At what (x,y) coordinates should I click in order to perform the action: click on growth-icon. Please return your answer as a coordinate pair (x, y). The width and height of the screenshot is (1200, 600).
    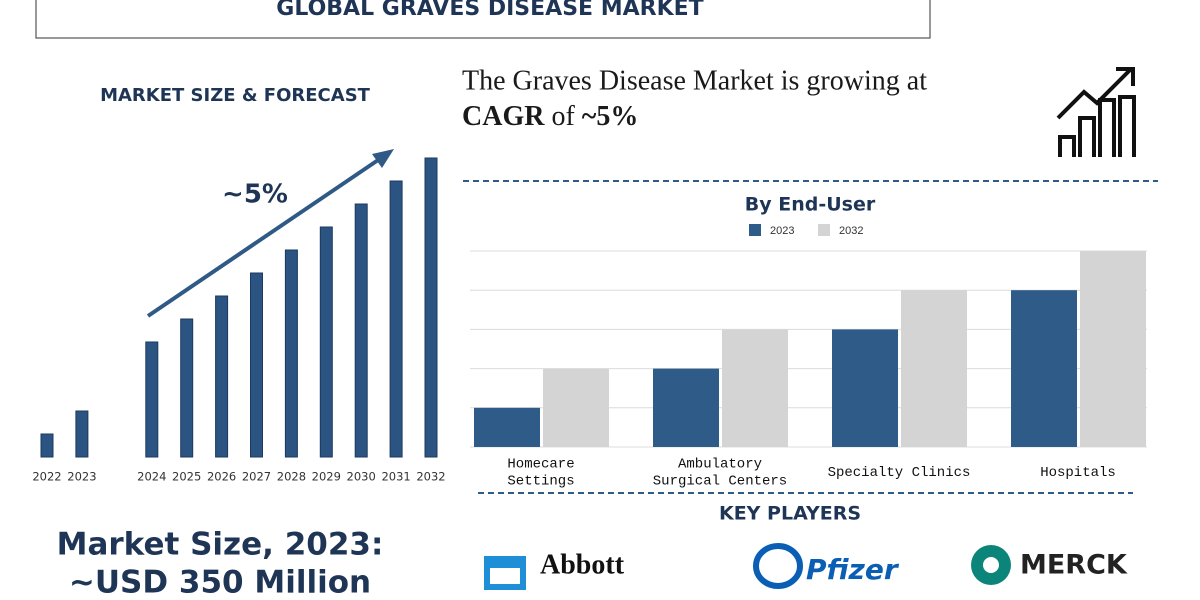
    Looking at the image, I should click on (1096, 112).